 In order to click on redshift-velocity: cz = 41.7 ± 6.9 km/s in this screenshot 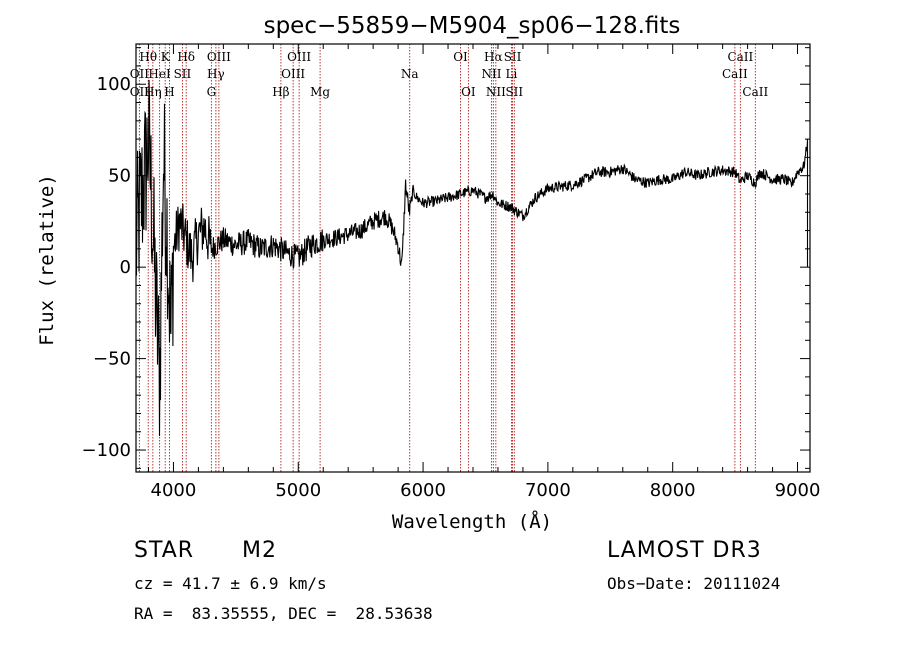, I will do `click(230, 583)`.